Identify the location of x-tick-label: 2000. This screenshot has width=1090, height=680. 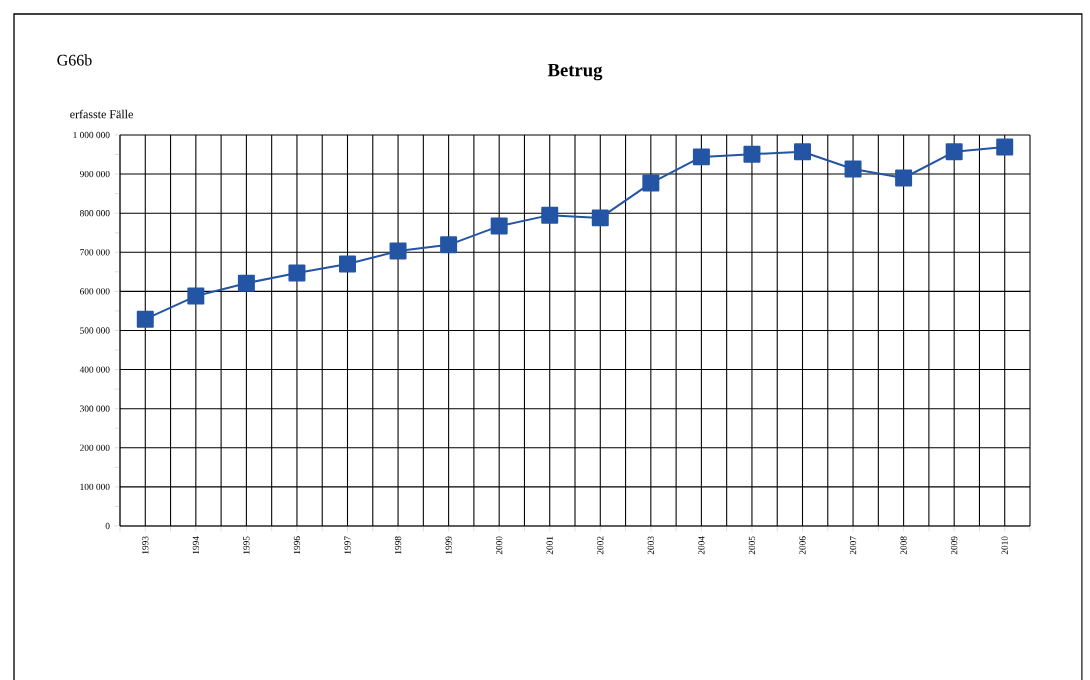
(499, 545).